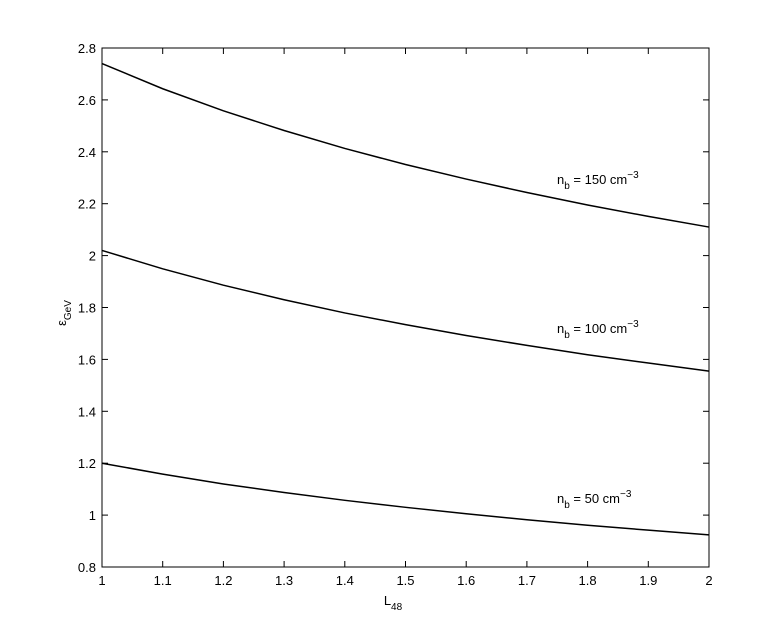 This screenshot has height=638, width=782. Describe the element at coordinates (87, 411) in the screenshot. I see `y-tick-label: 1.4` at that location.